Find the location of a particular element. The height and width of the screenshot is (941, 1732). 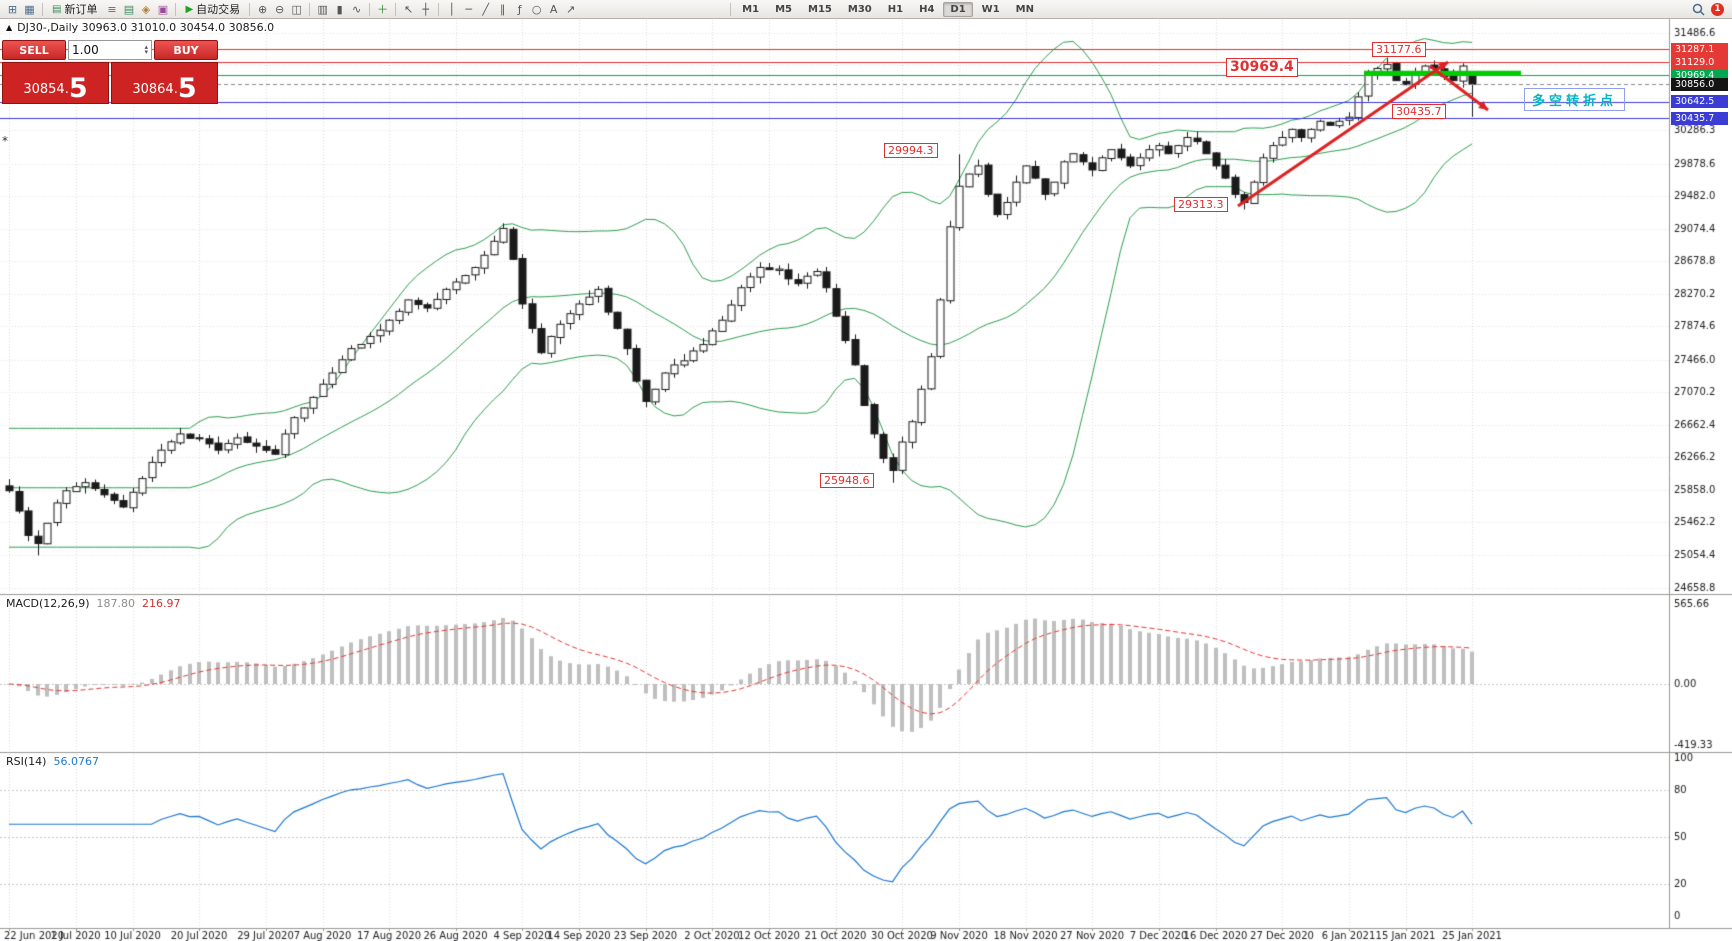

volume-spinner: ▴ ▾ is located at coordinates (146, 49).